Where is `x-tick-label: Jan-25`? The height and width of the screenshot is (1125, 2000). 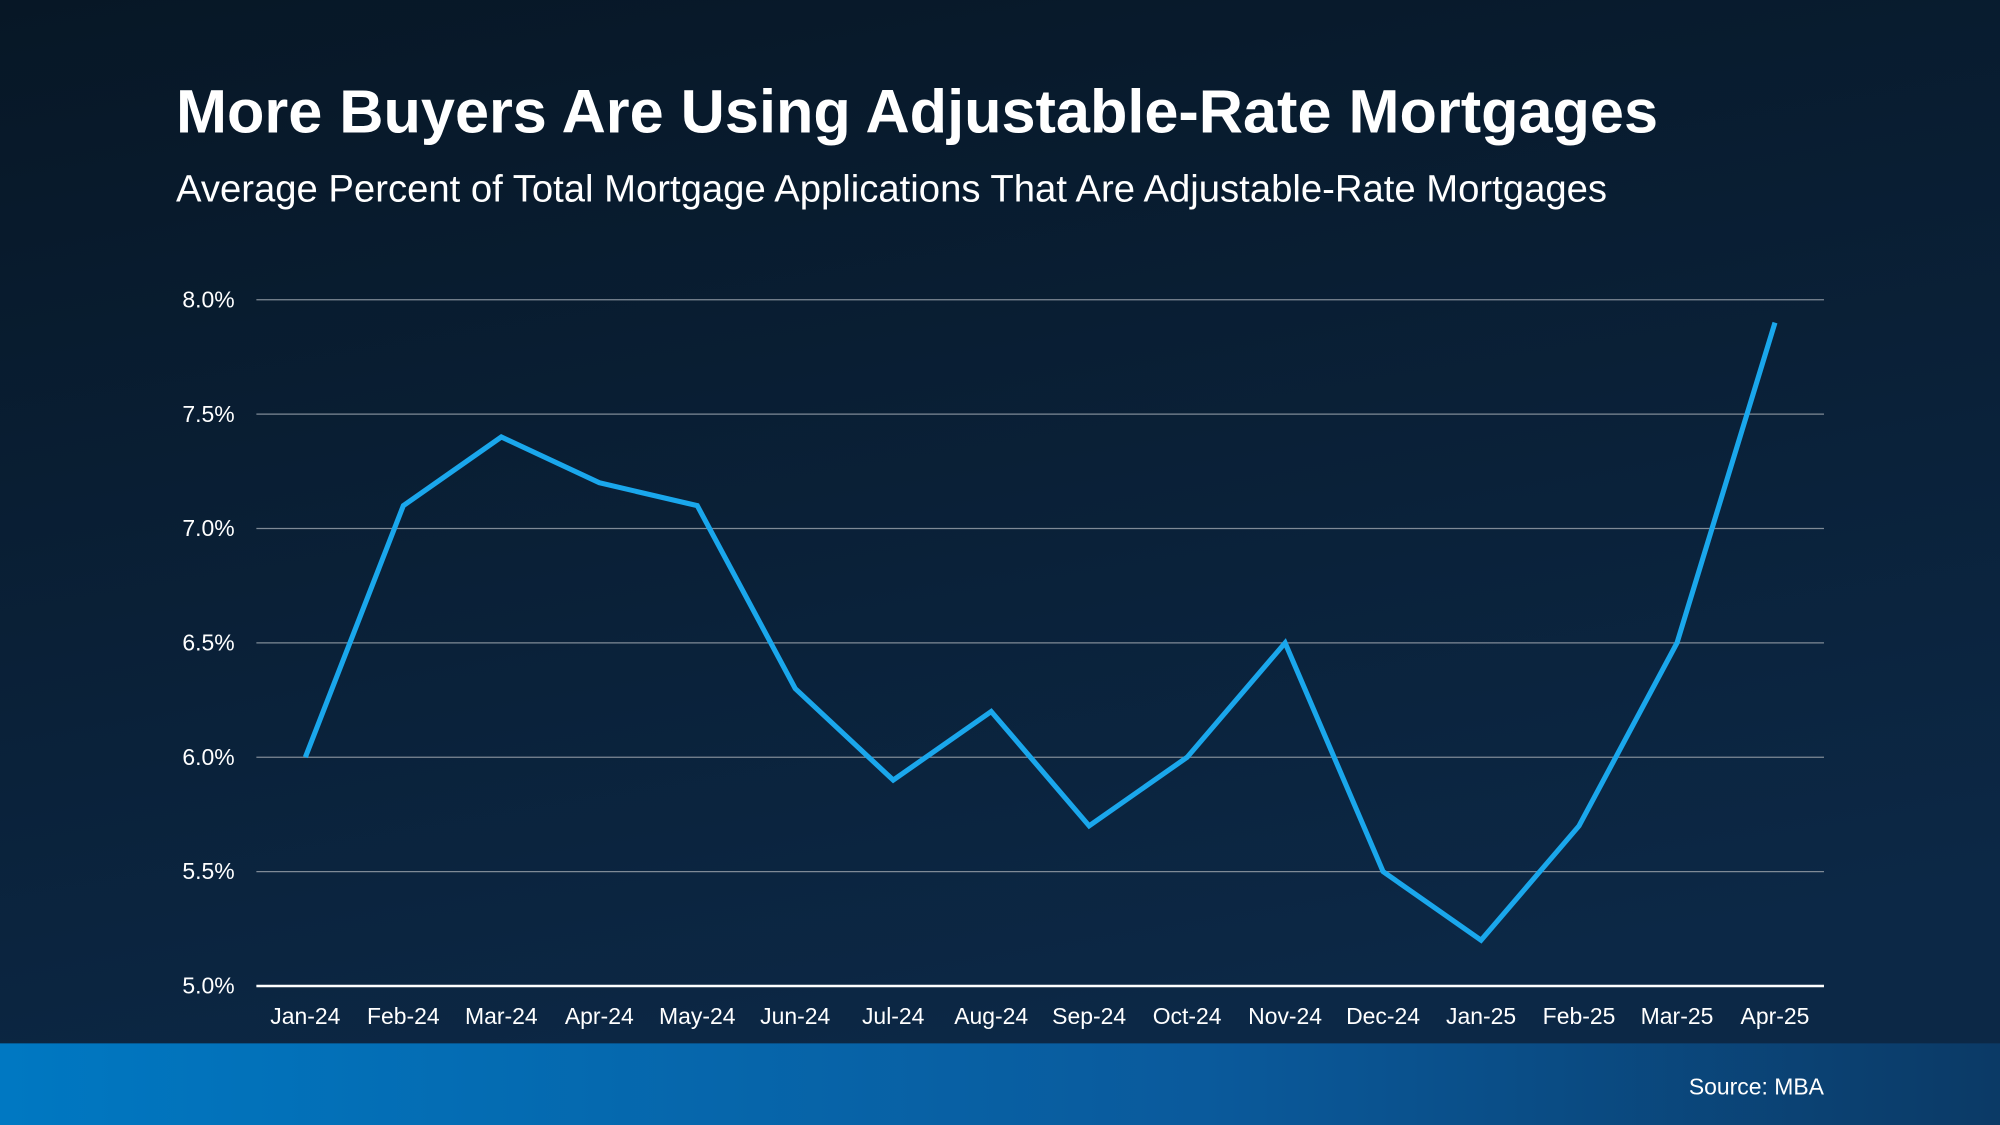
x-tick-label: Jan-25 is located at coordinates (1481, 1016).